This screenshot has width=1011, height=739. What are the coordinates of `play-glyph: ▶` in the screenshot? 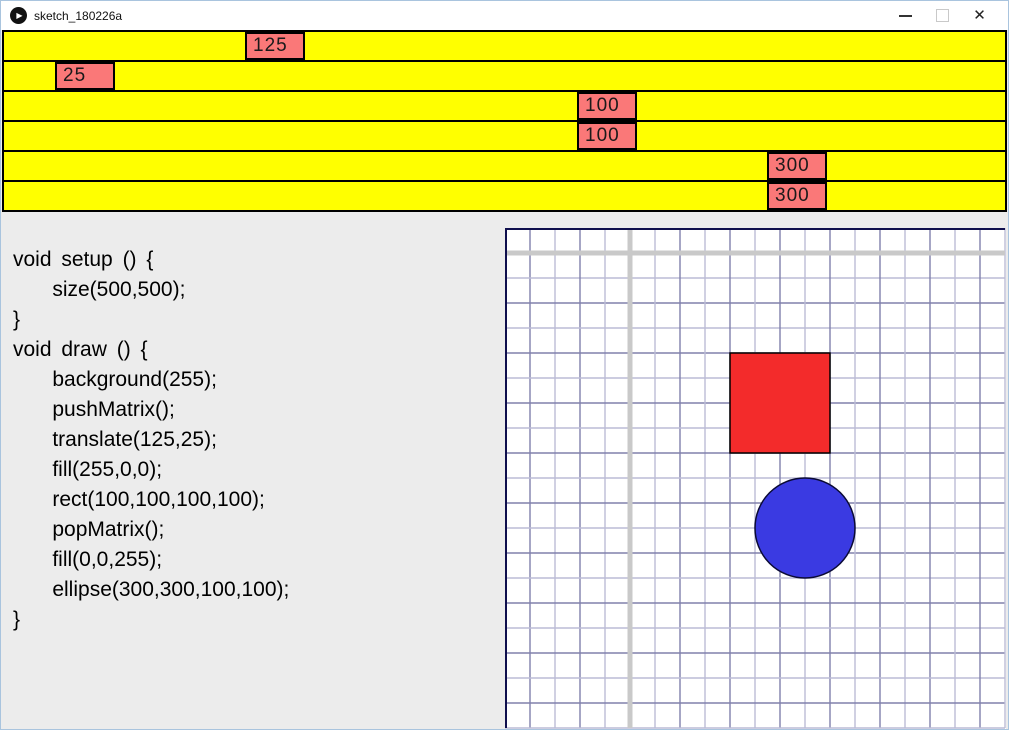 It's located at (19, 15).